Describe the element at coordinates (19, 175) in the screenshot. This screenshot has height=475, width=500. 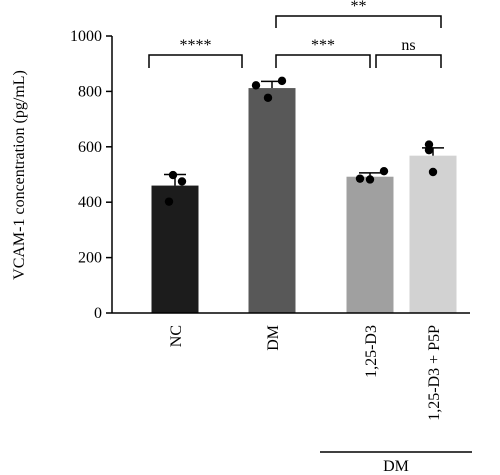
I see `y-axis-label: VCAM-1 concentration (pg/mL)` at that location.